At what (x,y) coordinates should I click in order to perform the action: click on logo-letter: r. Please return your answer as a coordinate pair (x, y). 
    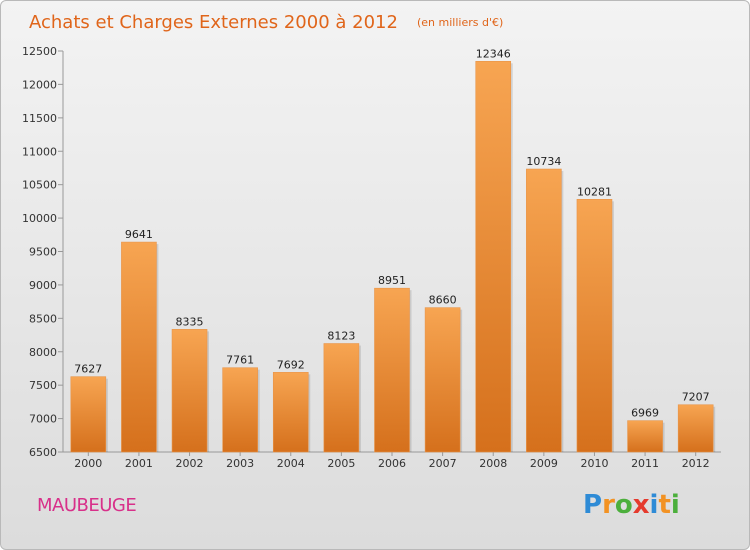
    Looking at the image, I should click on (608, 505).